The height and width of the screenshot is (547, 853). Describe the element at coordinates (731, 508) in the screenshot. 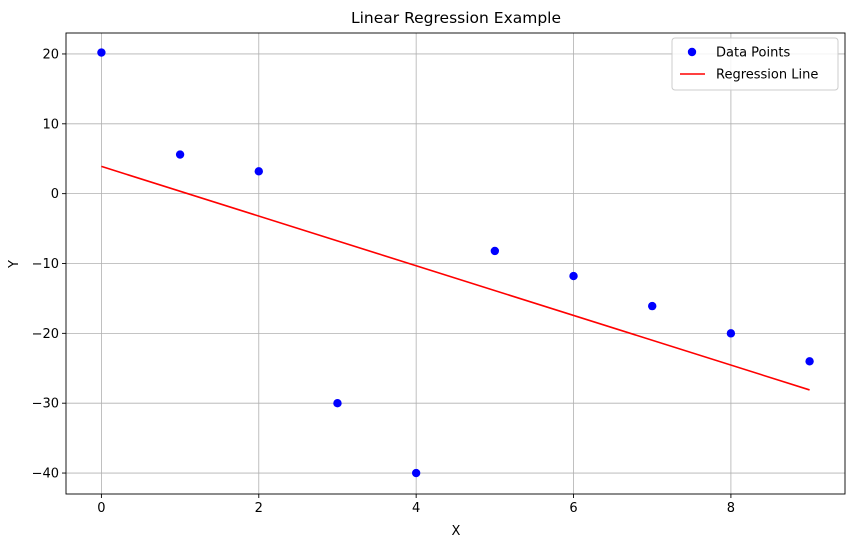

I see `x-tick-label: 8` at that location.